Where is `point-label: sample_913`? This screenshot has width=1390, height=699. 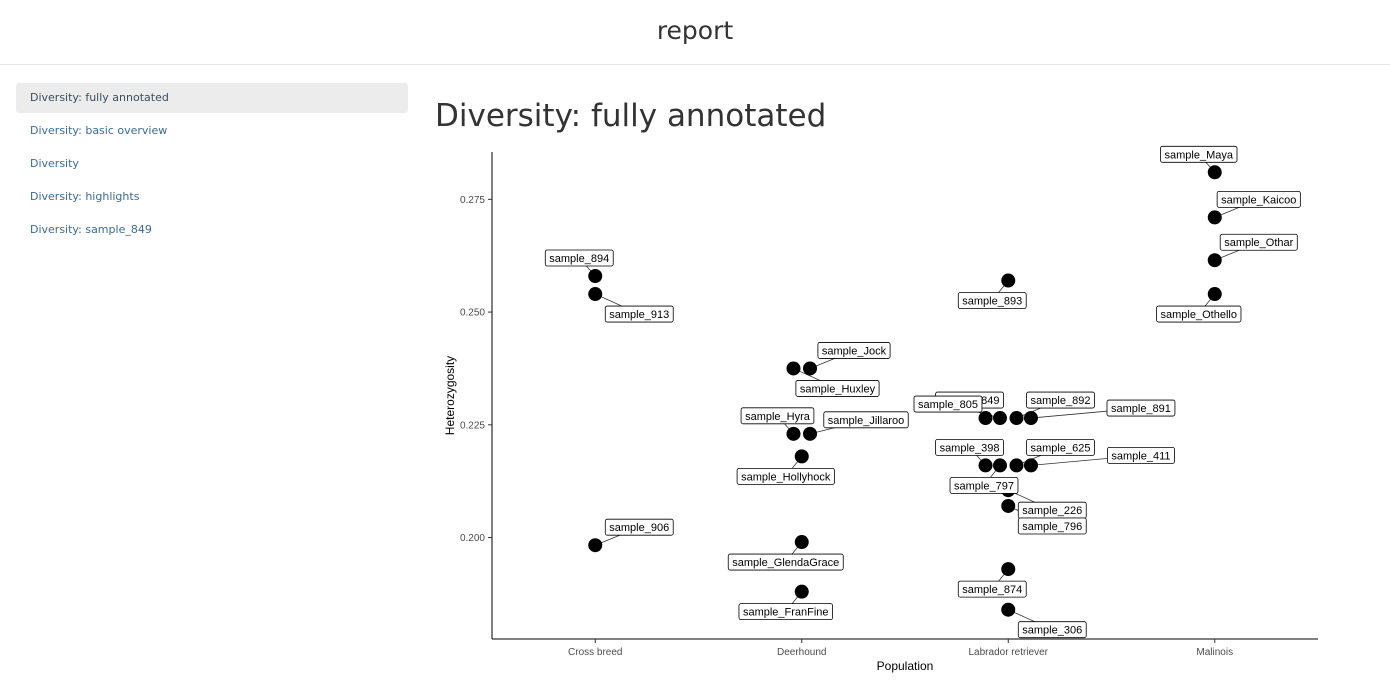
point-label: sample_913 is located at coordinates (639, 314).